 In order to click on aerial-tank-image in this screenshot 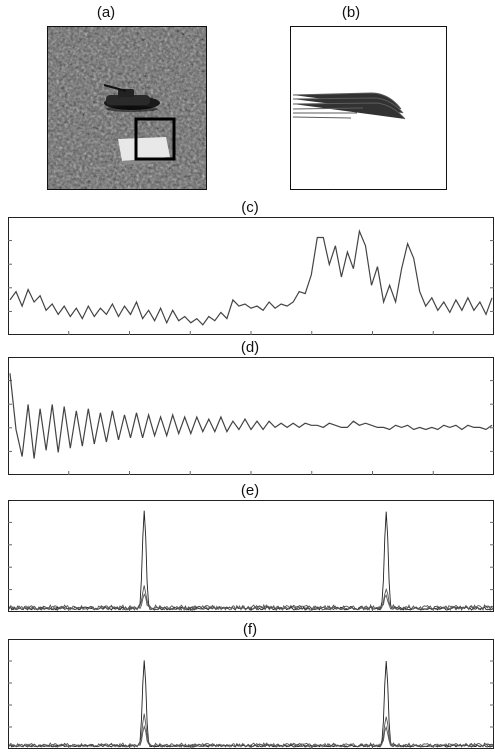, I will do `click(127, 108)`.